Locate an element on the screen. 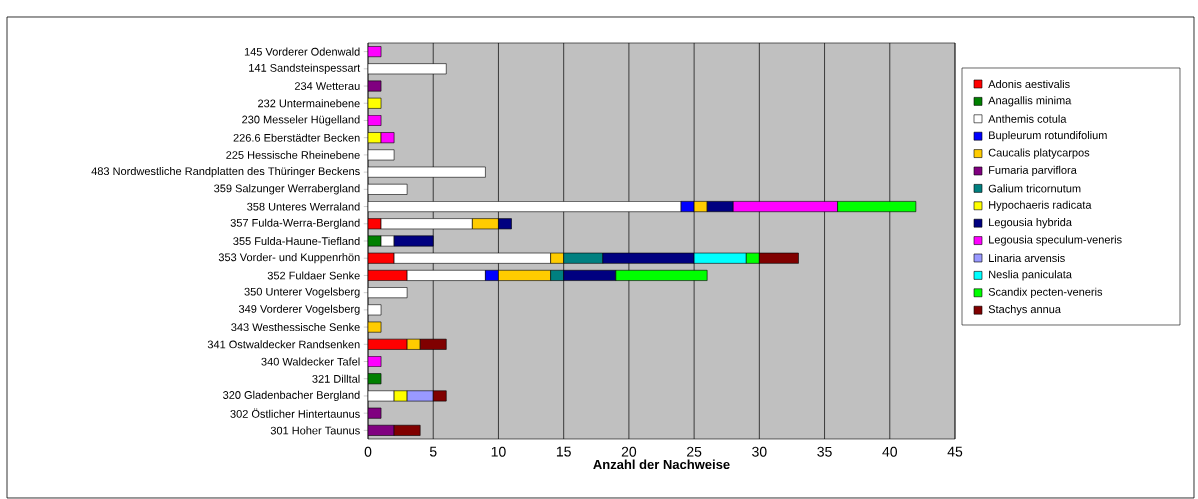 The image size is (1198, 499). y-tick-label: 141 Sandsteinspessart is located at coordinates (305, 68).